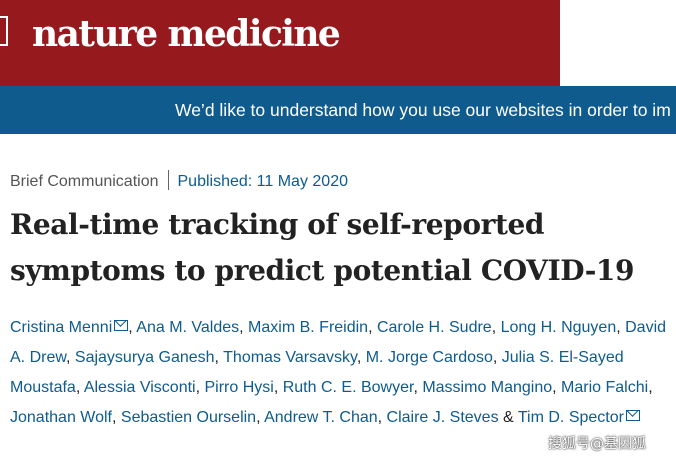  Describe the element at coordinates (605, 387) in the screenshot. I see `author-link: Mario Falchi` at that location.